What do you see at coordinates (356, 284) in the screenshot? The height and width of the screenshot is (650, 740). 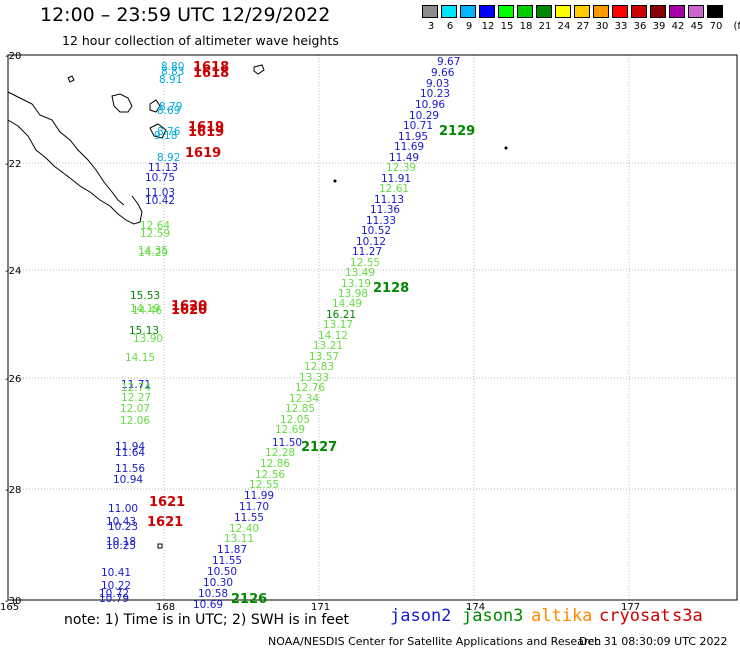 I see `wave-height-value: 13.19` at bounding box center [356, 284].